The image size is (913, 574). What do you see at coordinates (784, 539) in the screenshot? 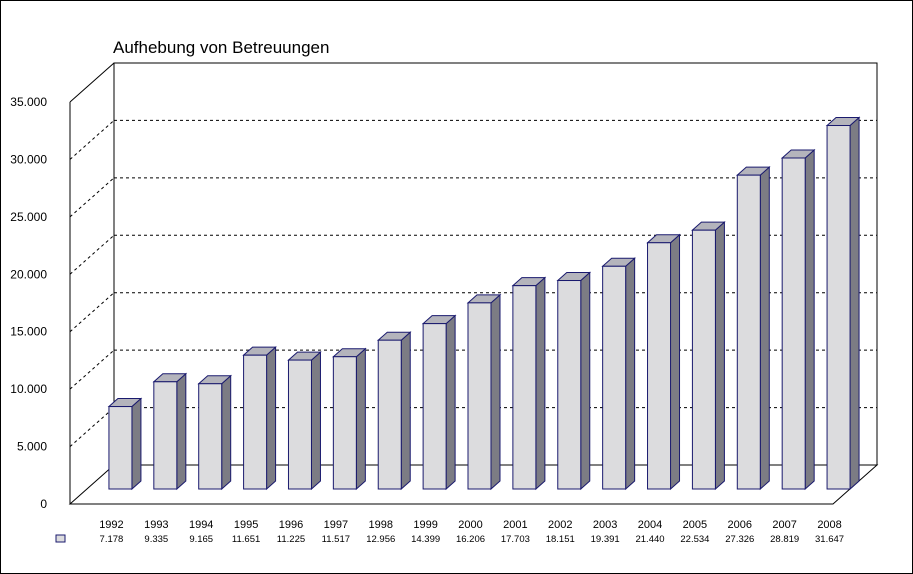
I see `data-table-value: 28.819` at bounding box center [784, 539].